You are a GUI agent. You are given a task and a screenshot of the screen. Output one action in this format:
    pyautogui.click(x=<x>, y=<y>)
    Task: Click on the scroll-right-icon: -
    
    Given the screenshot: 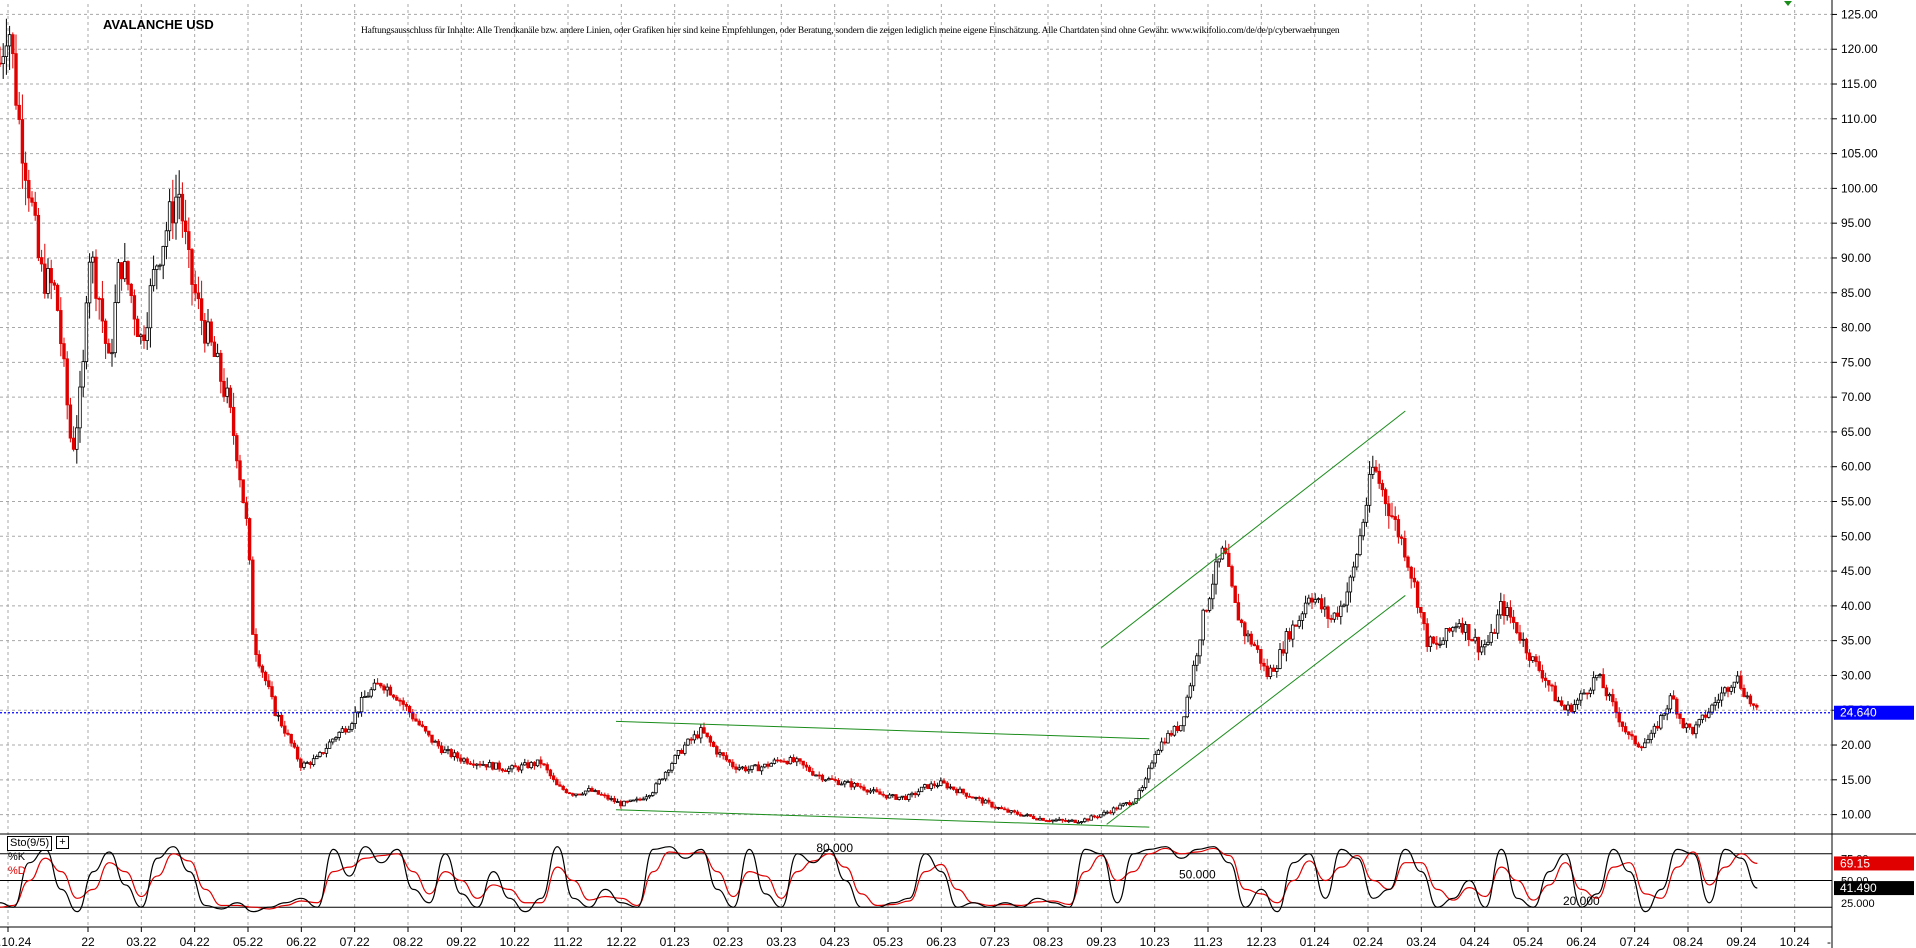 What is the action you would take?
    pyautogui.click(x=1829, y=941)
    